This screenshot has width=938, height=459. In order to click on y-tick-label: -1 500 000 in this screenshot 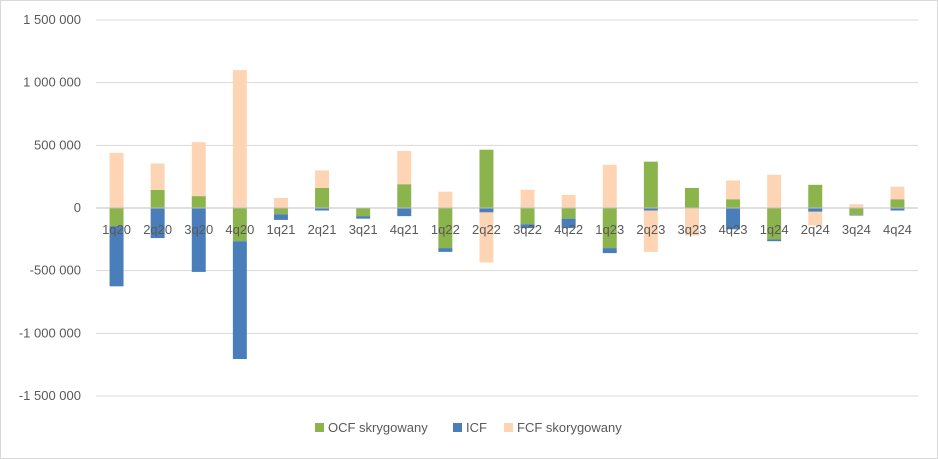, I will do `click(50, 395)`.